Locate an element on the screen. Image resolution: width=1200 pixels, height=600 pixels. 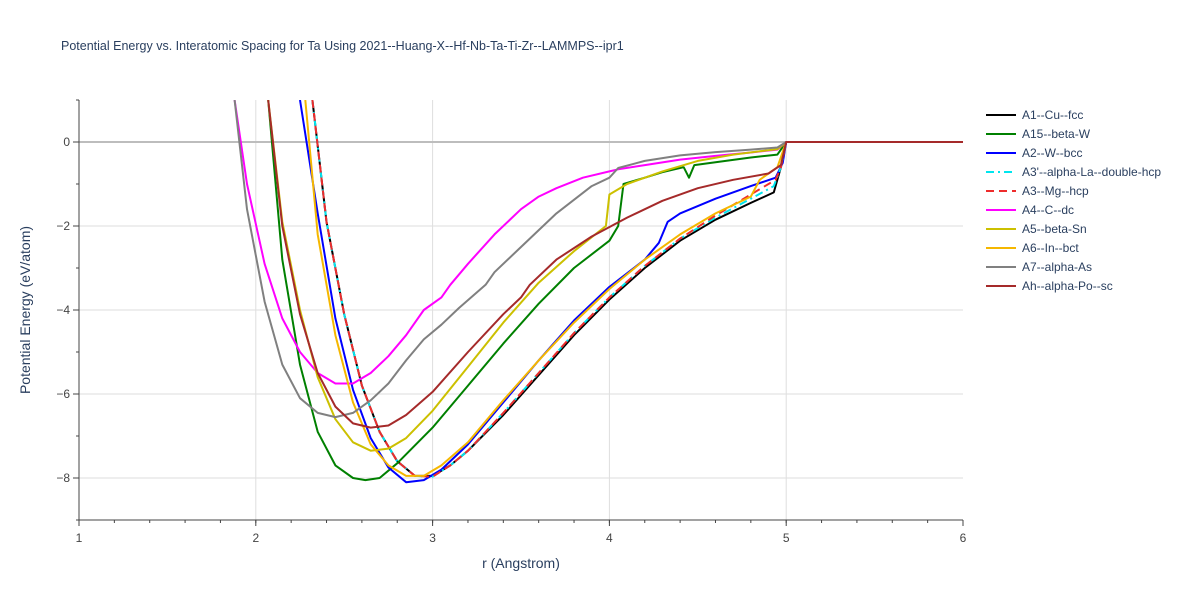
legend-label: A4--C--dc is located at coordinates (1048, 210).